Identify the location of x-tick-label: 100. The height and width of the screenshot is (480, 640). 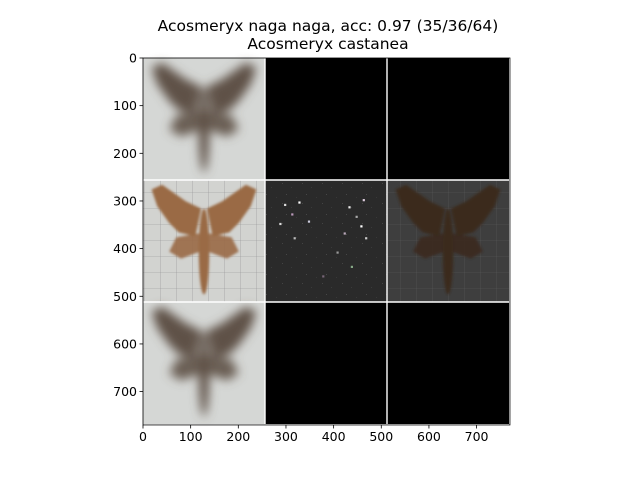
(191, 436).